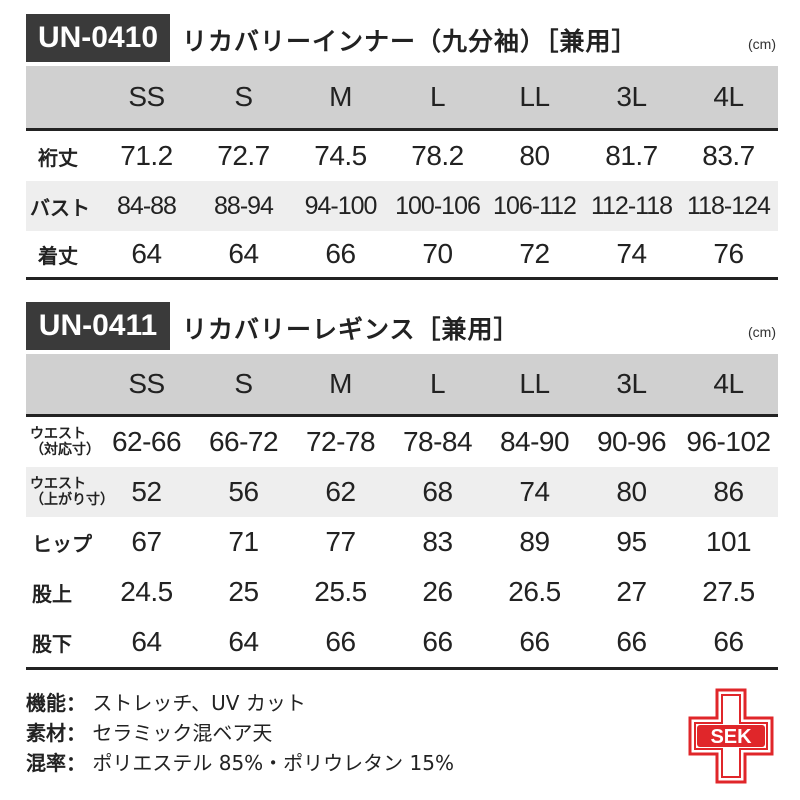 The image size is (800, 800). Describe the element at coordinates (340, 491) in the screenshot. I see `table-cell: 62` at that location.